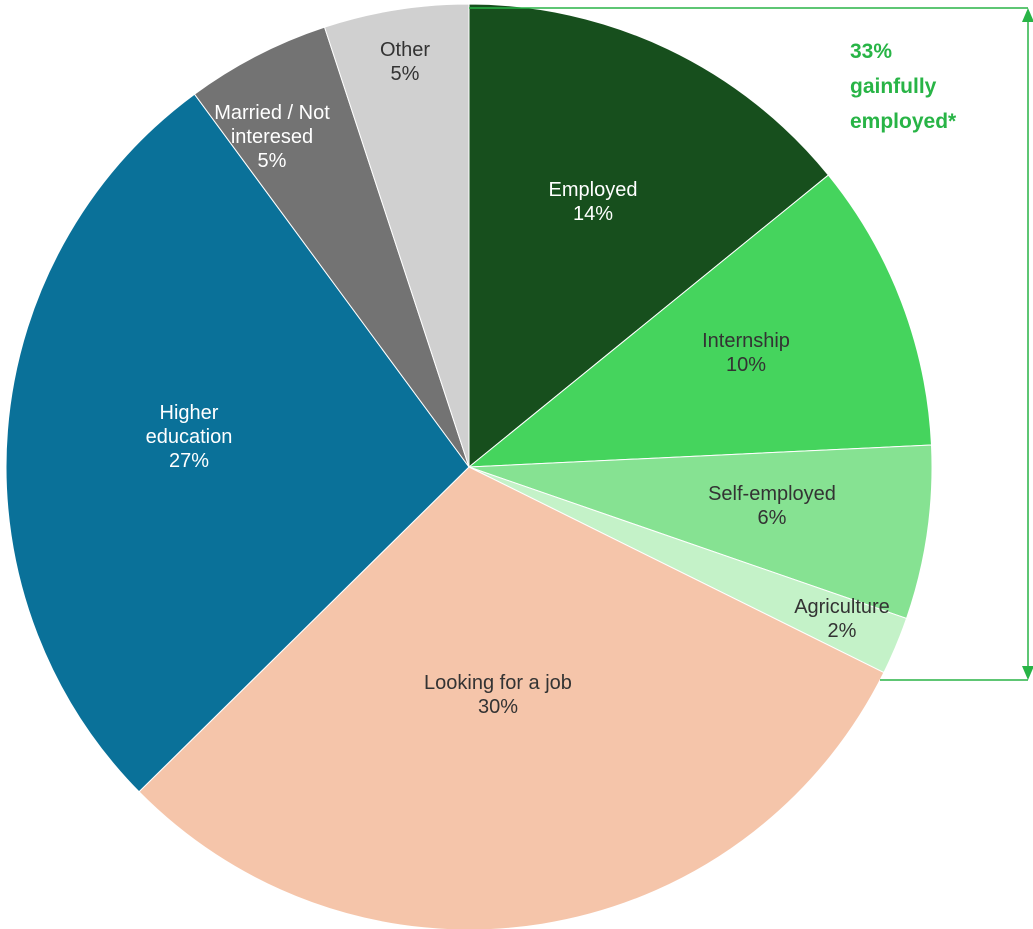 This screenshot has width=1033, height=929. I want to click on category-label: Self-employed, so click(772, 494).